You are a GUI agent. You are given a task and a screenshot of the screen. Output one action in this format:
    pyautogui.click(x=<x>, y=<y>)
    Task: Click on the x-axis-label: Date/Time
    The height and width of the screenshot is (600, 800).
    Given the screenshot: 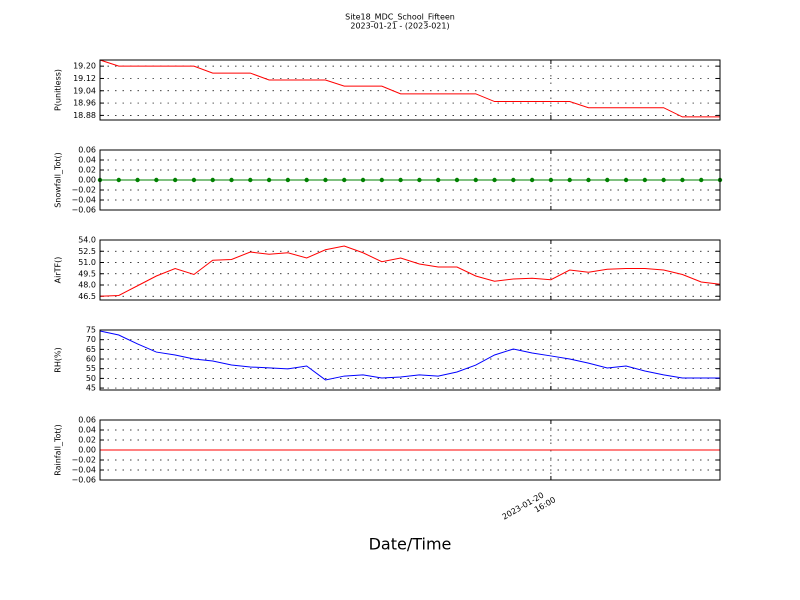 What is the action you would take?
    pyautogui.click(x=410, y=544)
    